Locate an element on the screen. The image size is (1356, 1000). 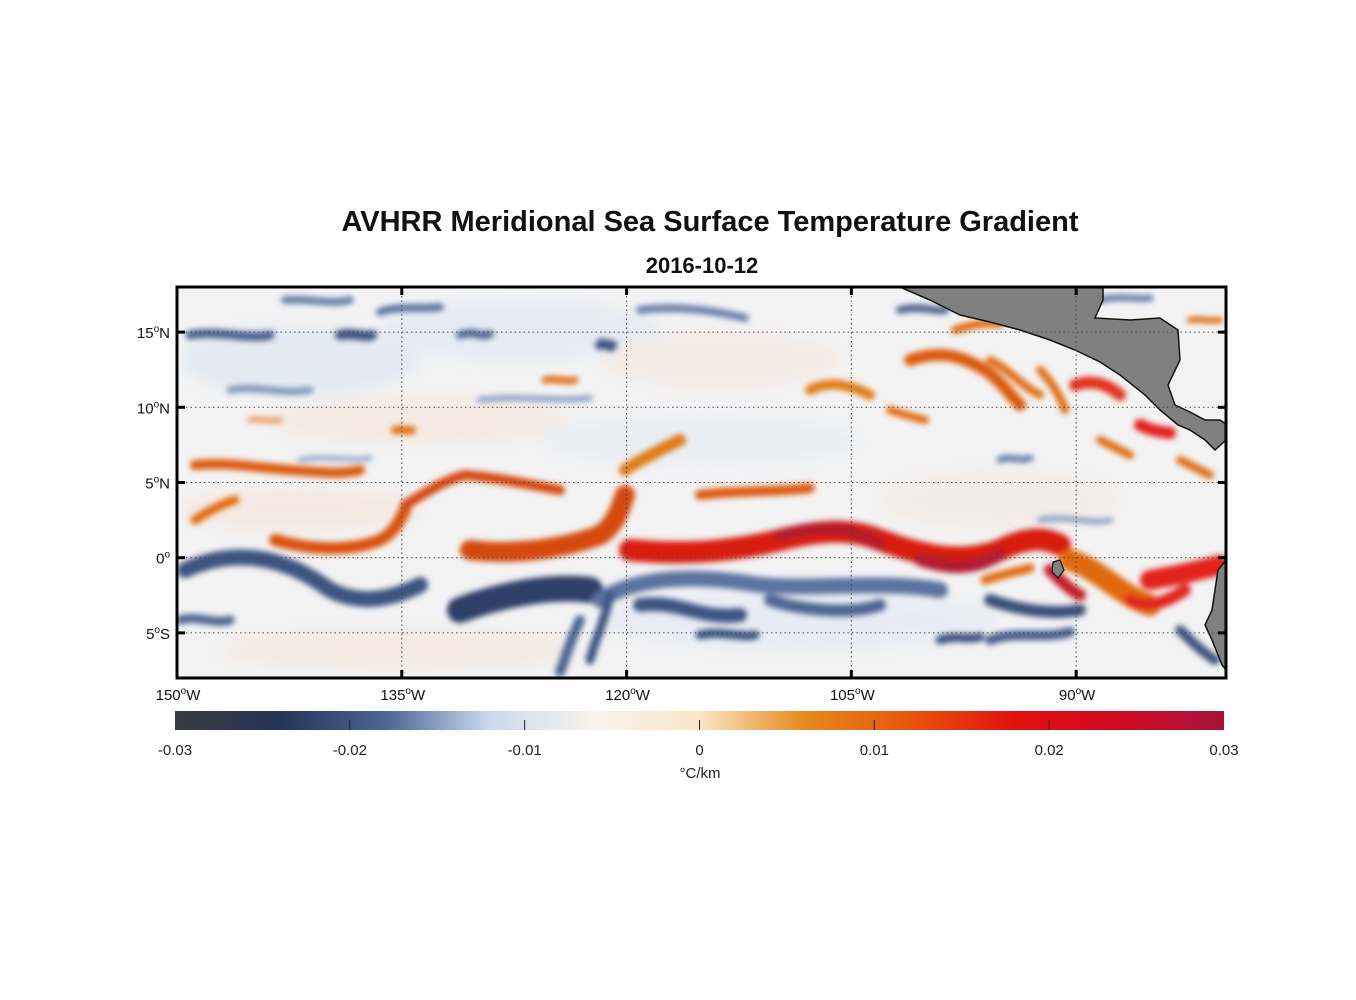
lon-tick-label: 150oW is located at coordinates (179, 695).